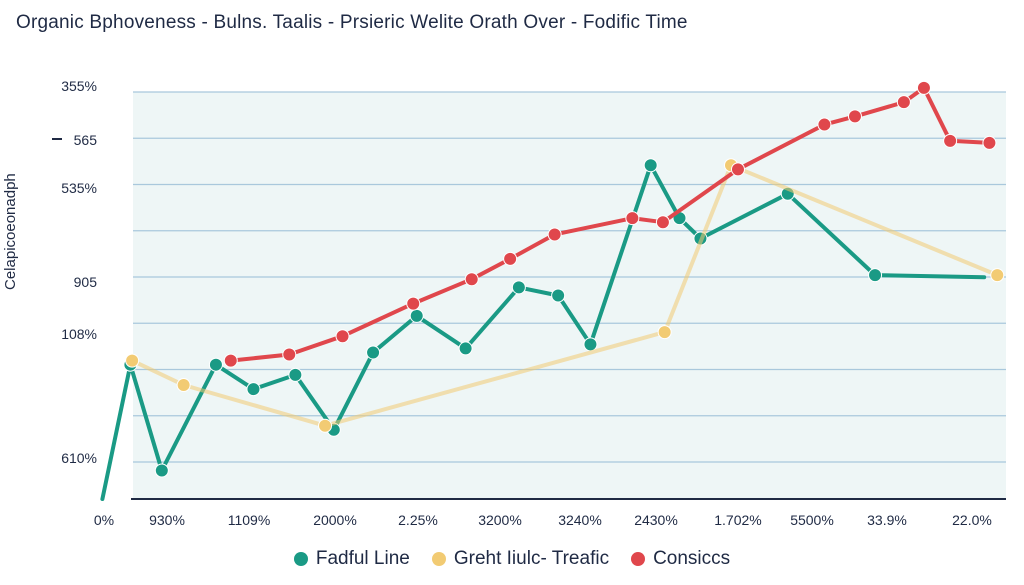  What do you see at coordinates (86, 140) in the screenshot?
I see `y-tick-label: 565` at bounding box center [86, 140].